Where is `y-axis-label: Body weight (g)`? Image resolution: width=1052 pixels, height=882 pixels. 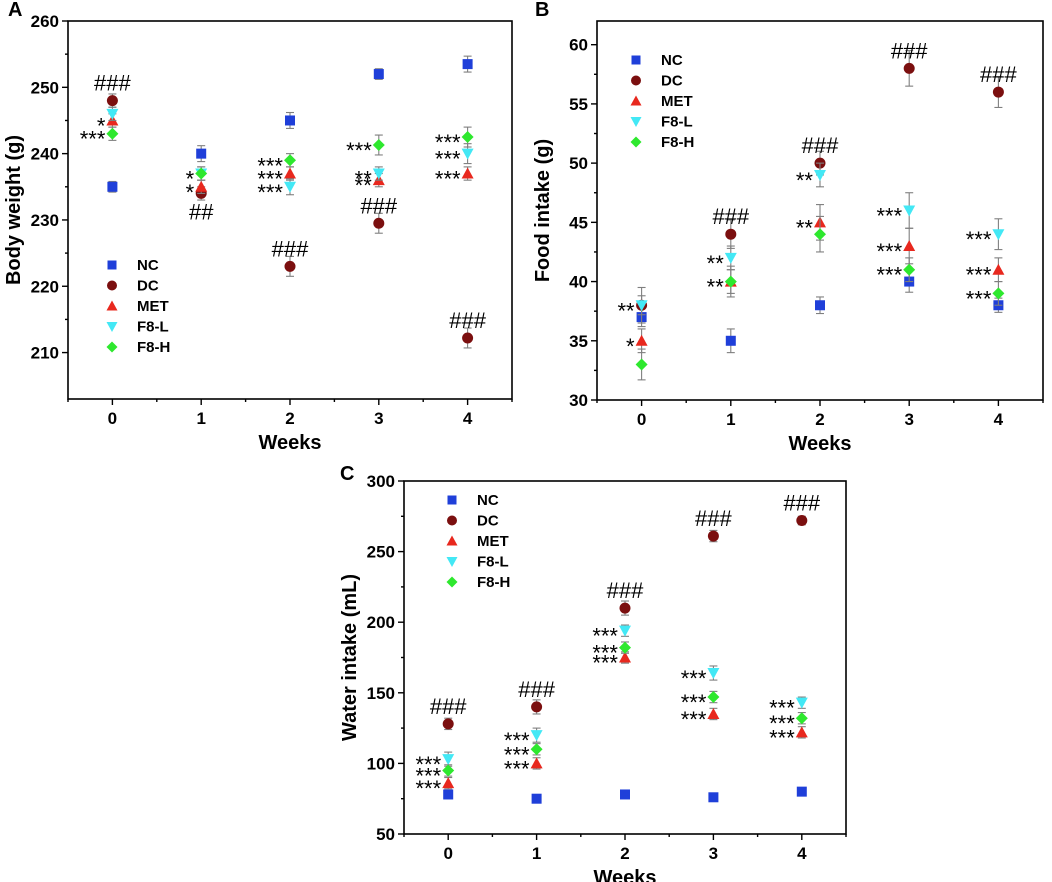
y-axis-label: Body weight (g) is located at coordinates (14, 210).